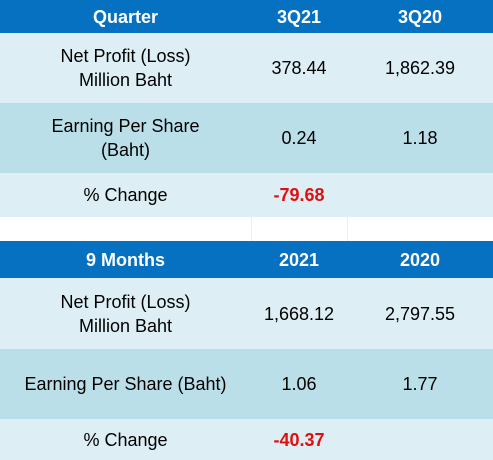 This screenshot has height=460, width=493. I want to click on net-profit-3q21: 378.44, so click(299, 68).